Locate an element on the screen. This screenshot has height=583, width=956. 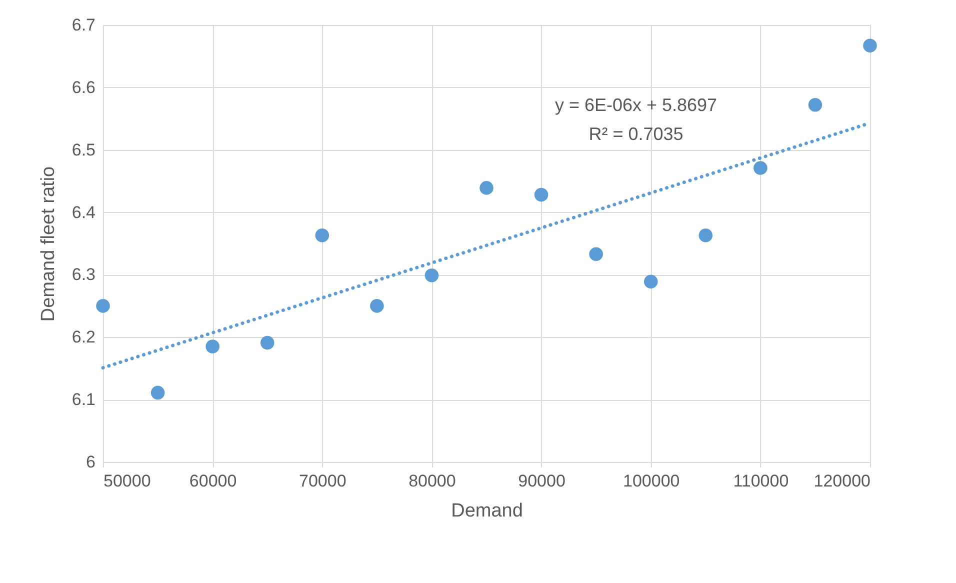
x-tick-label: 70000 is located at coordinates (322, 481).